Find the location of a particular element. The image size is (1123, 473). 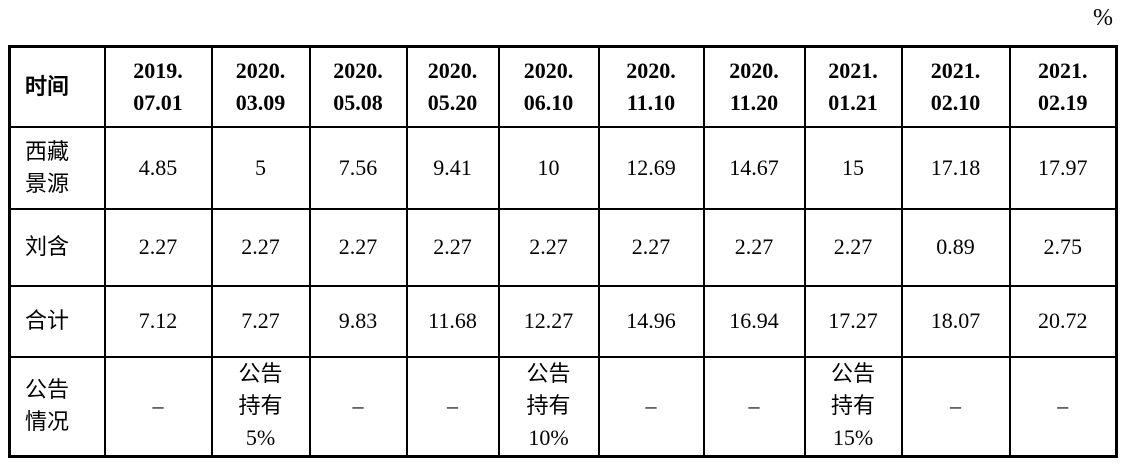

column-header-date: 2021. 02.10 is located at coordinates (955, 86).